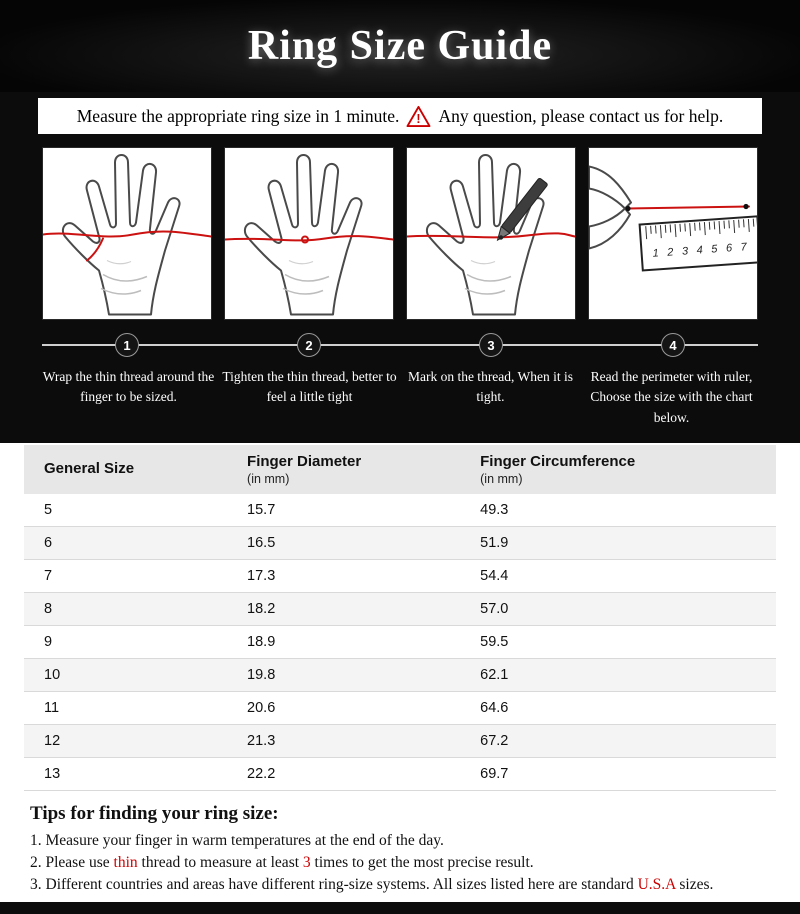 This screenshot has height=914, width=800. I want to click on hand-mark-thread-image, so click(491, 235).